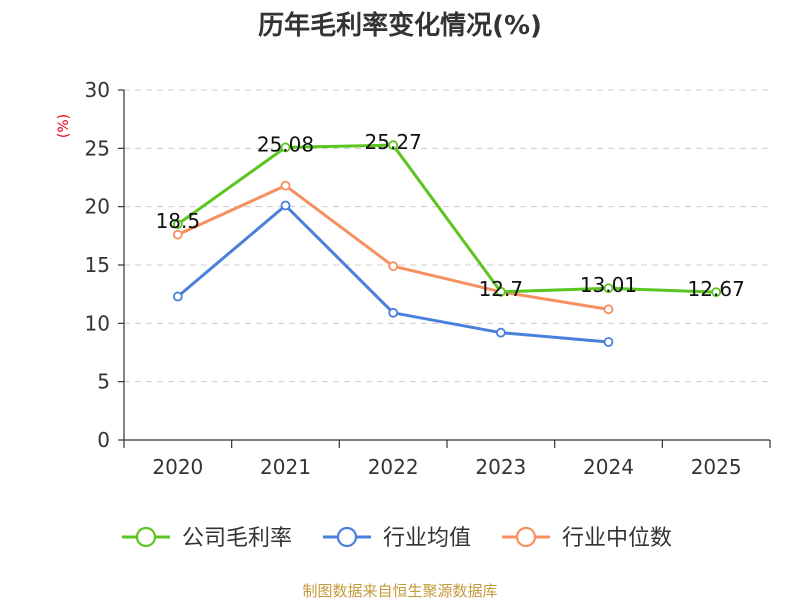 Image resolution: width=800 pixels, height=600 pixels. I want to click on x-tick-label: 2021, so click(285, 467).